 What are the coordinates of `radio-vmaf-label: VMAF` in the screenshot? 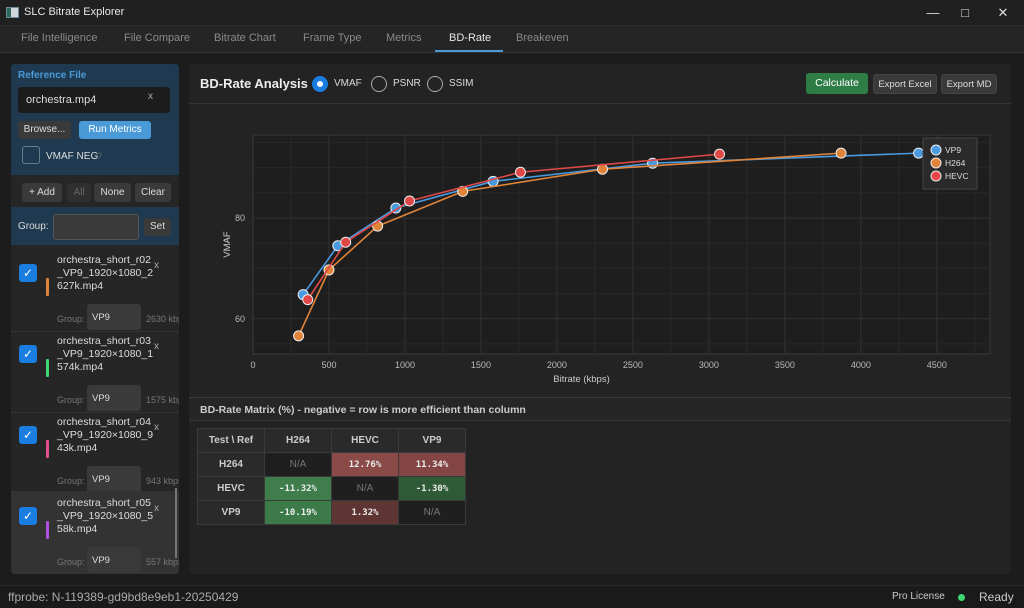 It's located at (348, 83).